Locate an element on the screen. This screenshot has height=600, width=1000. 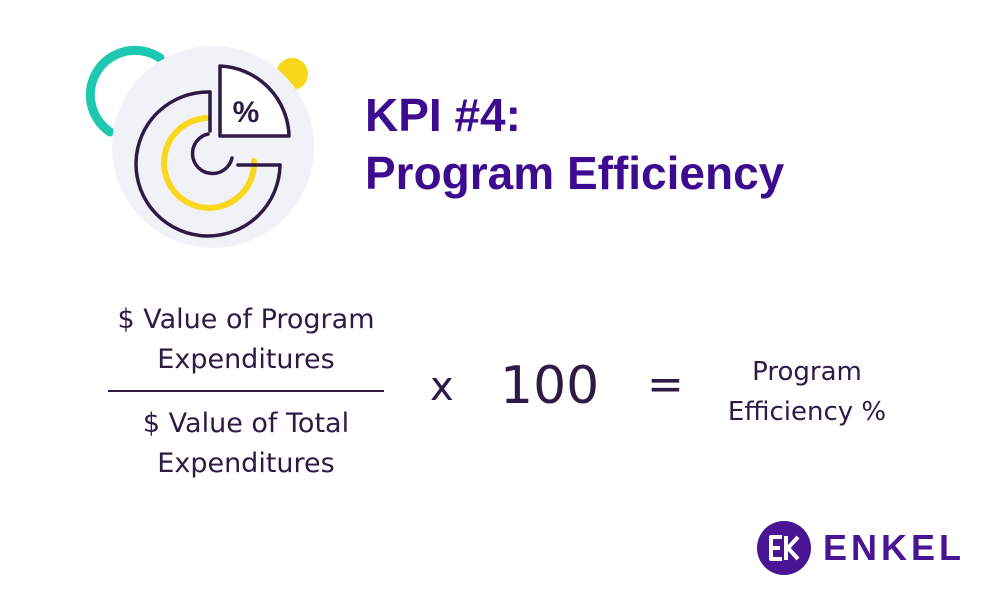
result-line-2: Efficiency % is located at coordinates (807, 412).